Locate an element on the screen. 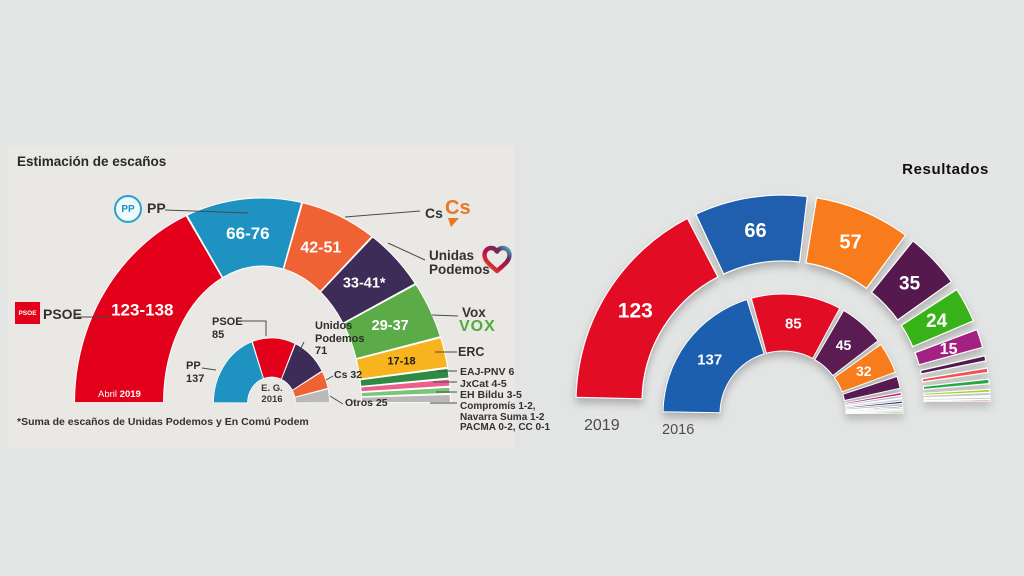 Image resolution: width=1024 pixels, height=576 pixels. unidas-podemos-heart-icon is located at coordinates (497, 259).